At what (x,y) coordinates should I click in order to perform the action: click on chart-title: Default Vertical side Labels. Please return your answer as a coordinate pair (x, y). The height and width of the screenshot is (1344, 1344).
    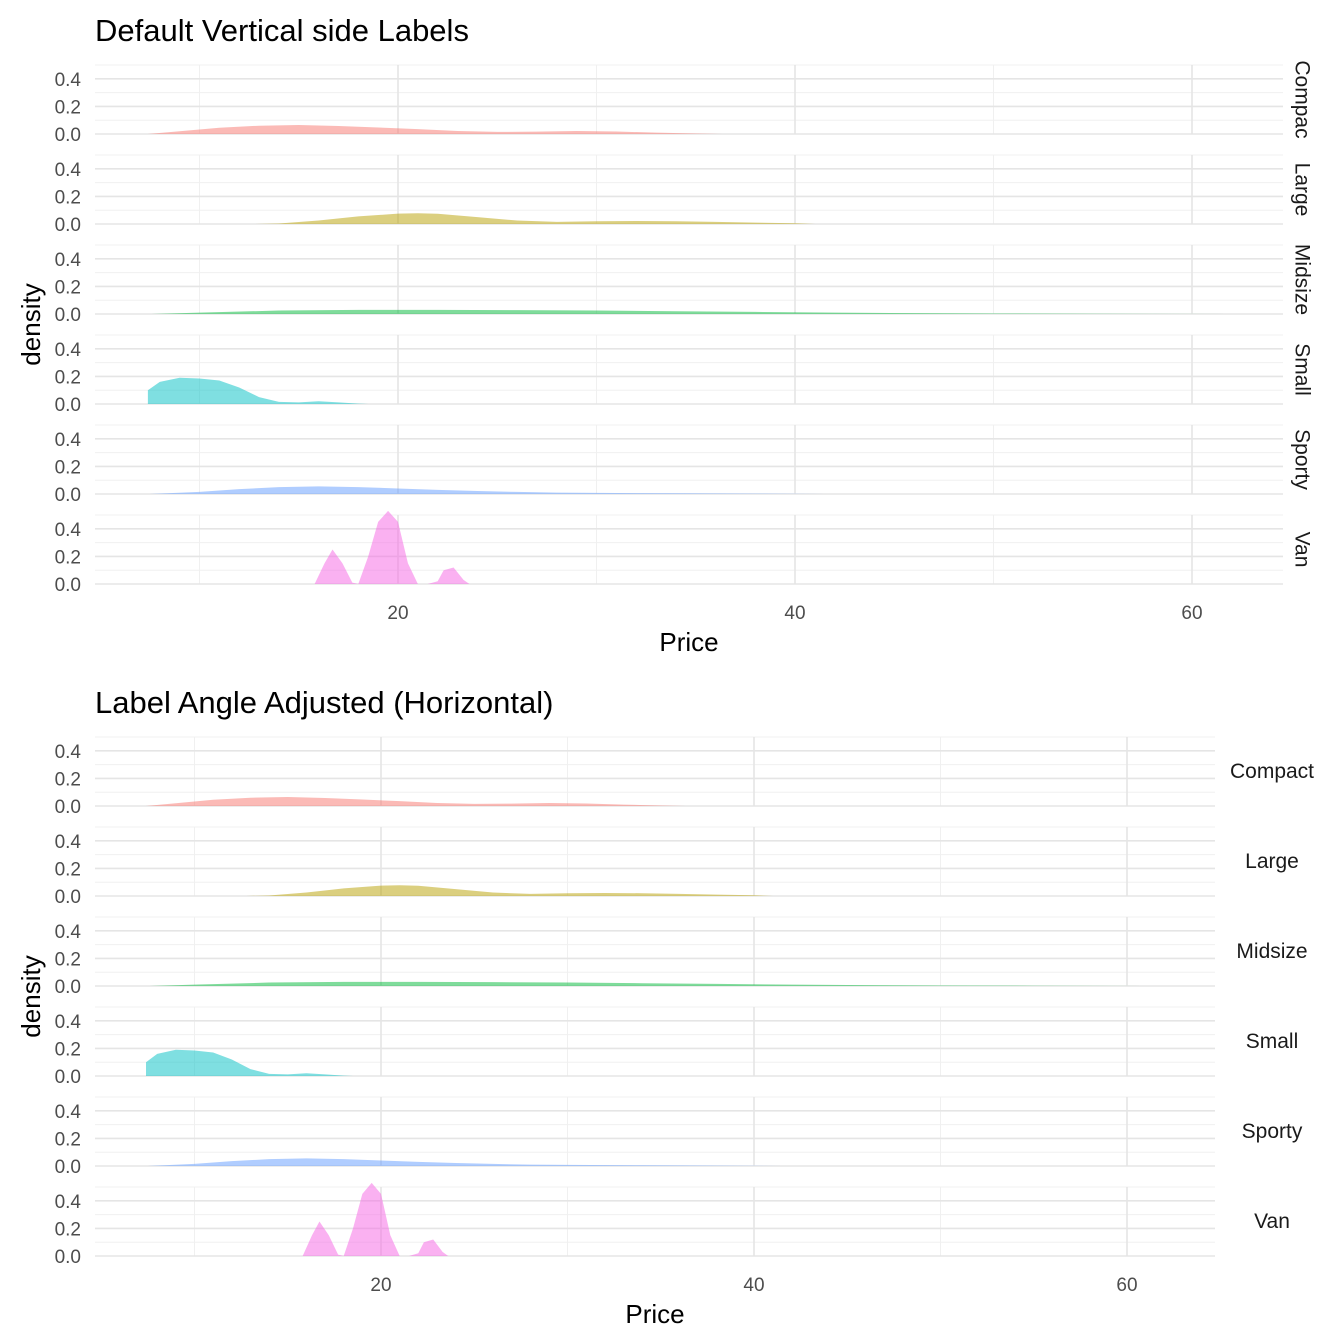
    Looking at the image, I should click on (282, 30).